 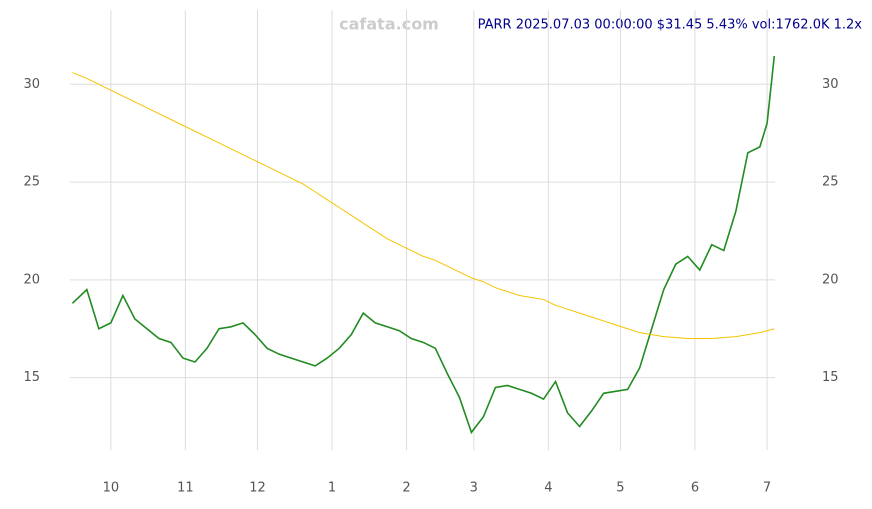 What do you see at coordinates (31, 279) in the screenshot?
I see `y-tick-label: 20` at bounding box center [31, 279].